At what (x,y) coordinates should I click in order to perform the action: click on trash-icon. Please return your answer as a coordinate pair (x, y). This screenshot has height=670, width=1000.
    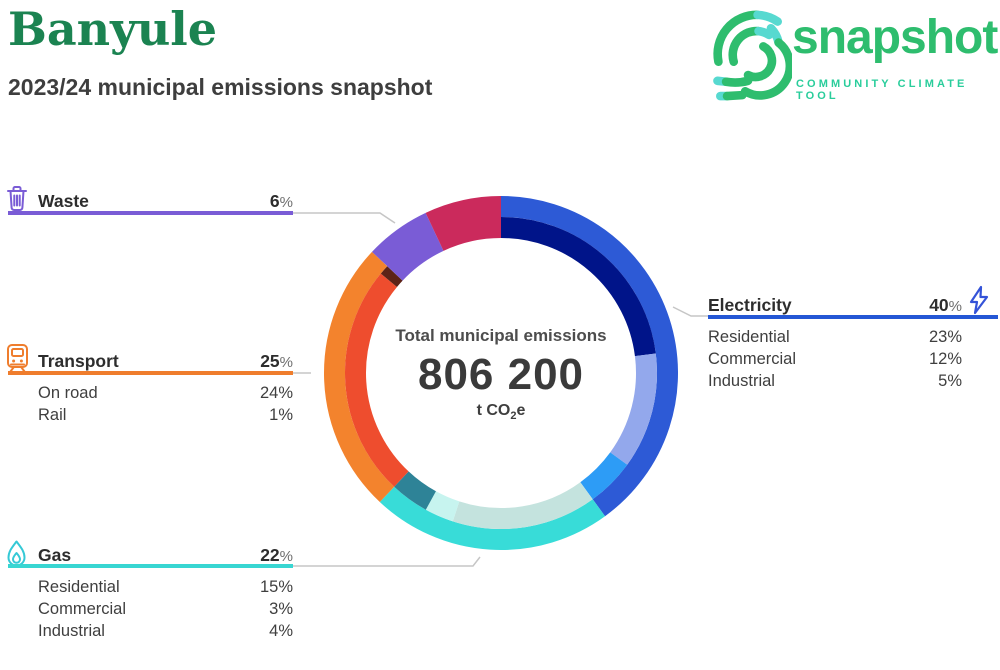
    Looking at the image, I should click on (17, 200).